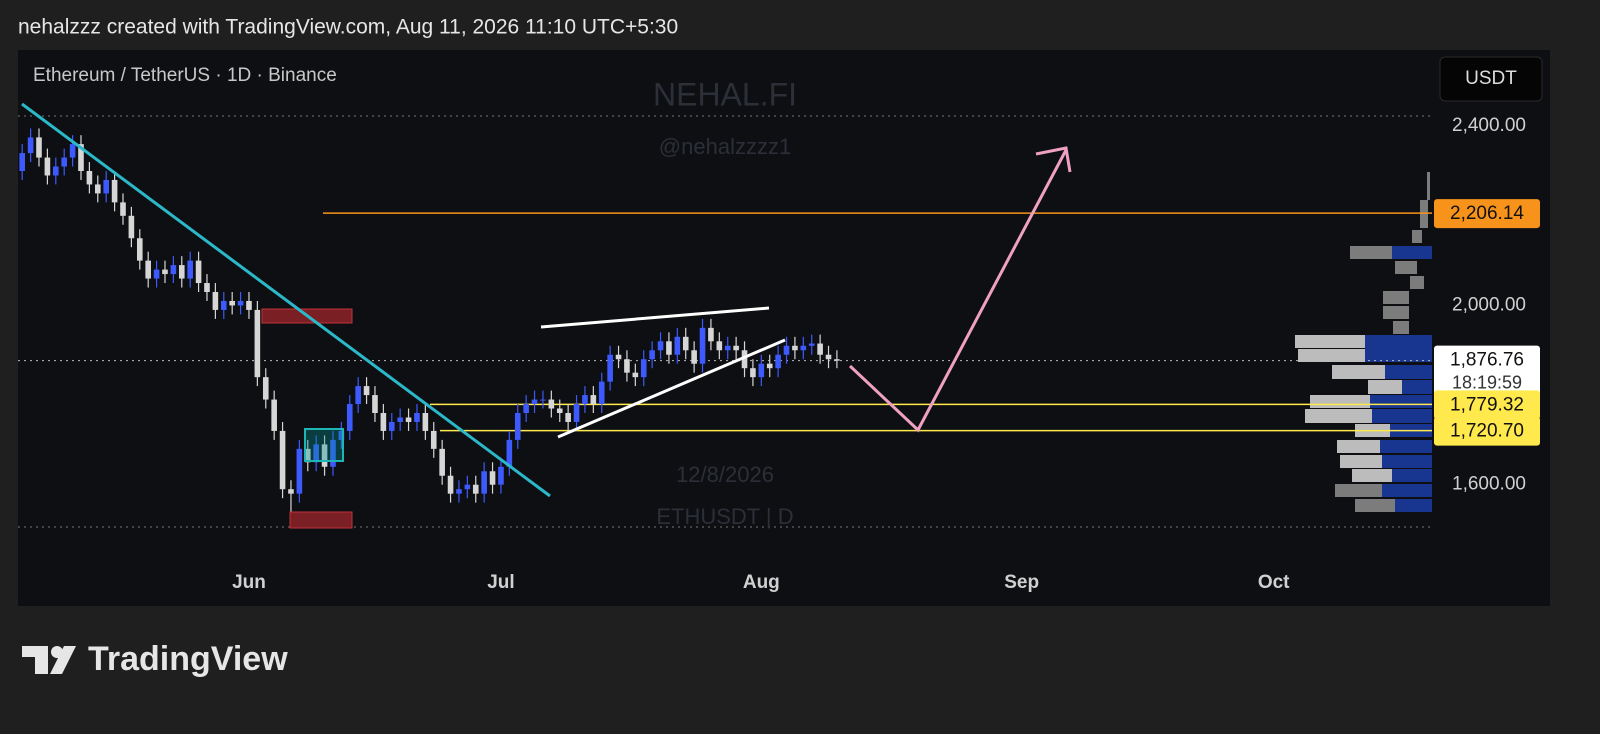 The height and width of the screenshot is (734, 1600). I want to click on x-tick-label: Oct, so click(1274, 582).